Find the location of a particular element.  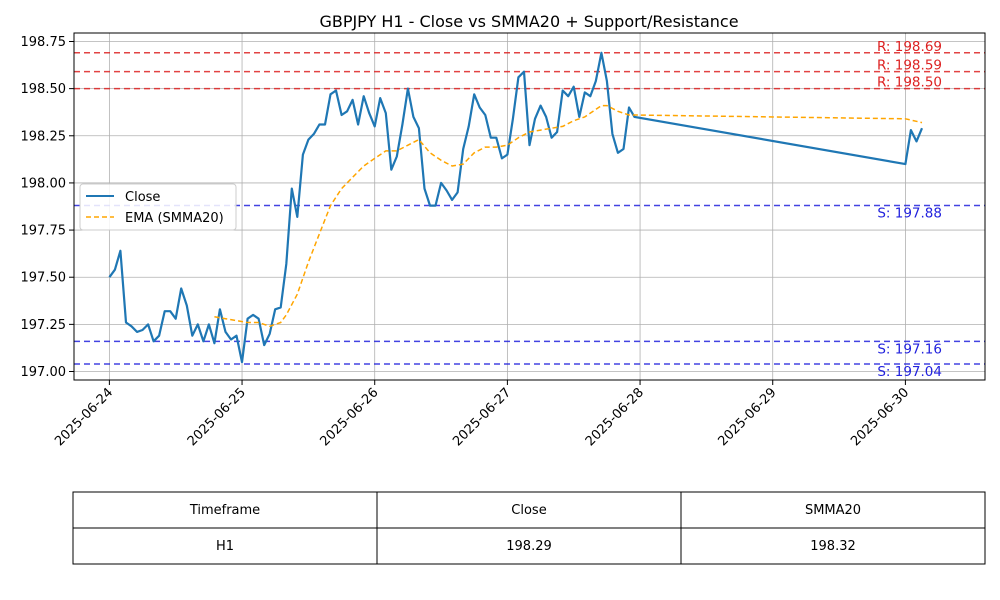

y-tick-label: 198.00 is located at coordinates (44, 183).